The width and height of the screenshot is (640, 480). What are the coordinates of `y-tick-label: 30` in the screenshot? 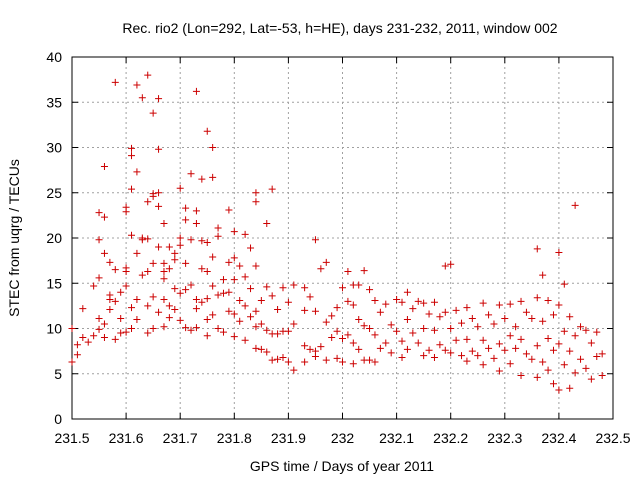 It's located at (54, 148).